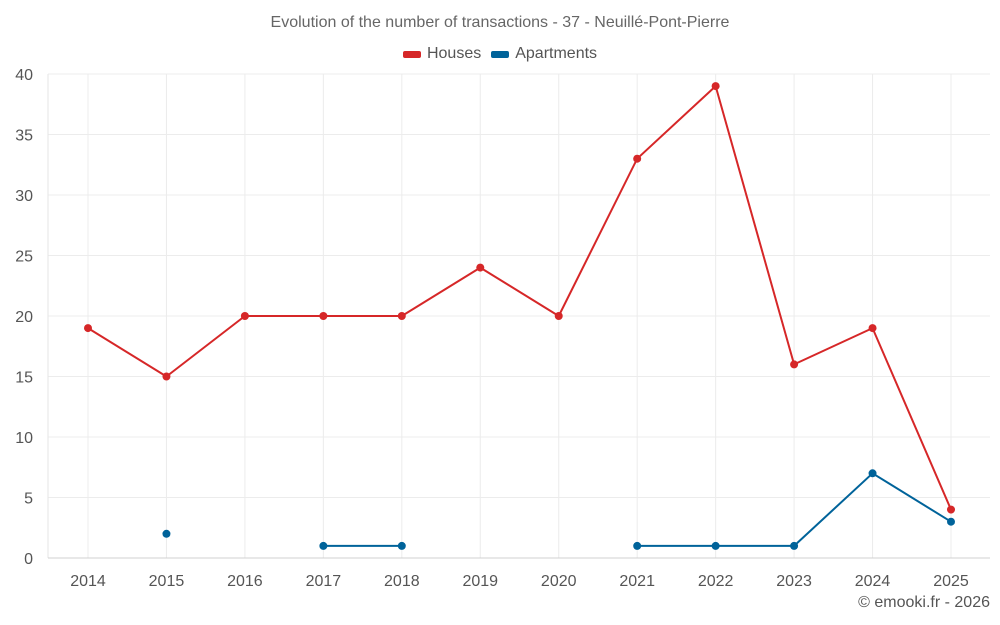 This screenshot has width=1000, height=625. I want to click on chart-legend: Houses Apartments, so click(500, 54).